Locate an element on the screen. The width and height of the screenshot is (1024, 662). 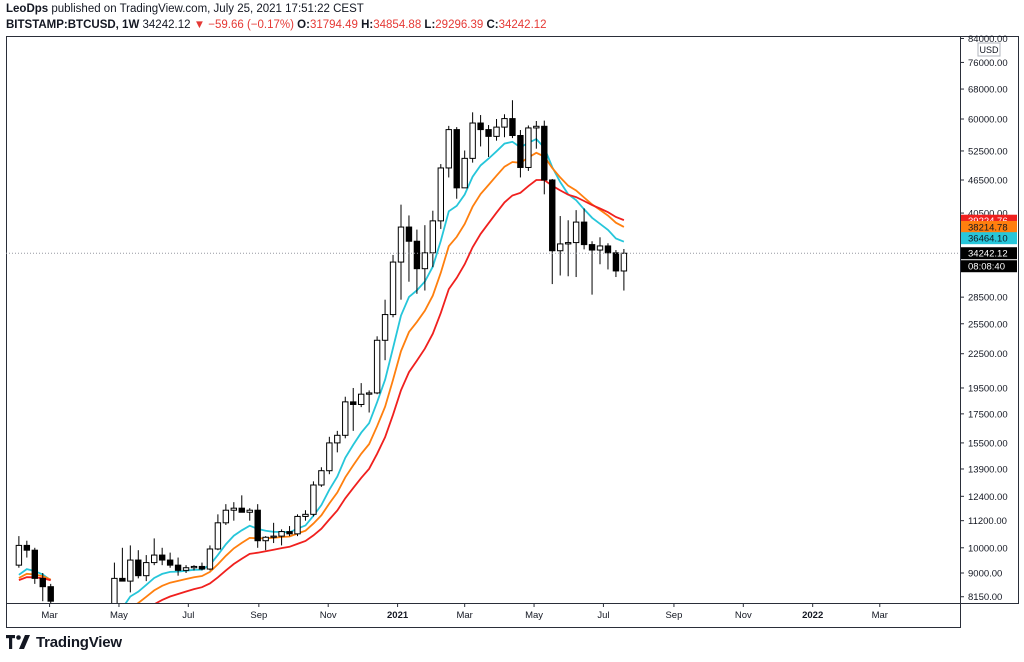
open-label: O: is located at coordinates (303, 25).